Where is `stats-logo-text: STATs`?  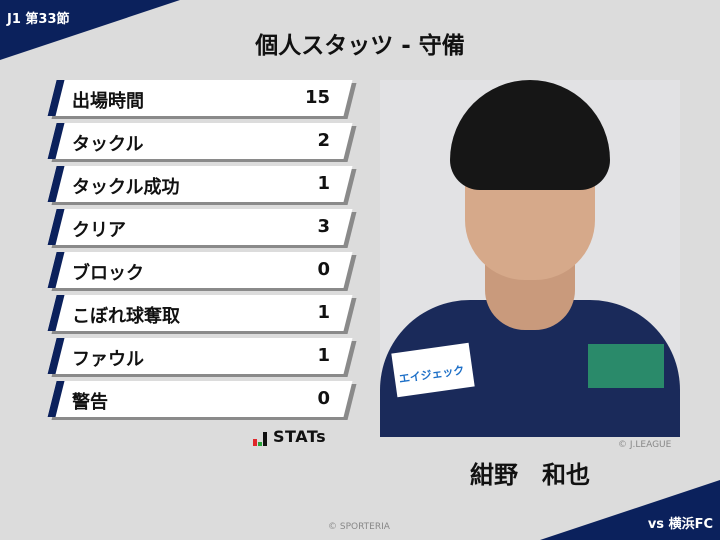
stats-logo-text: STATs is located at coordinates (300, 436).